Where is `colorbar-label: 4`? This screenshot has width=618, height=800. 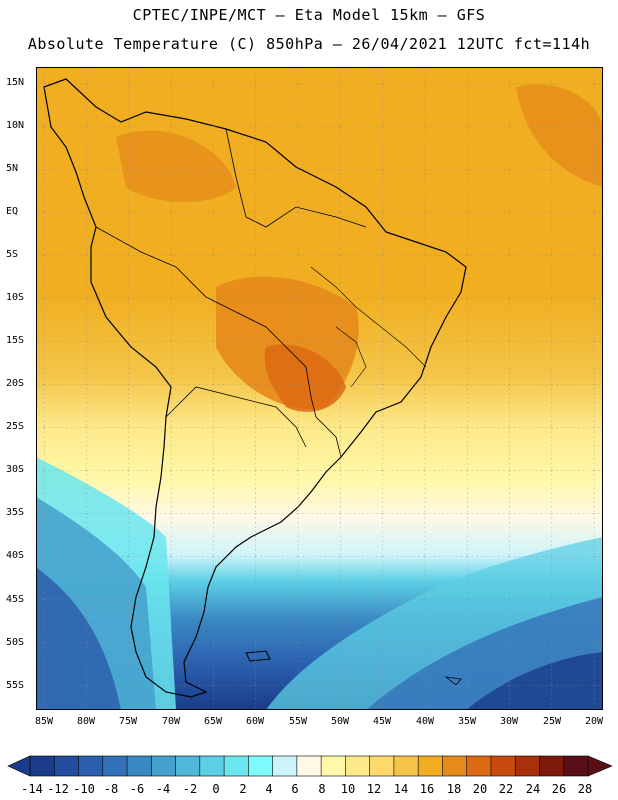 colorbar-label: 4 is located at coordinates (269, 789).